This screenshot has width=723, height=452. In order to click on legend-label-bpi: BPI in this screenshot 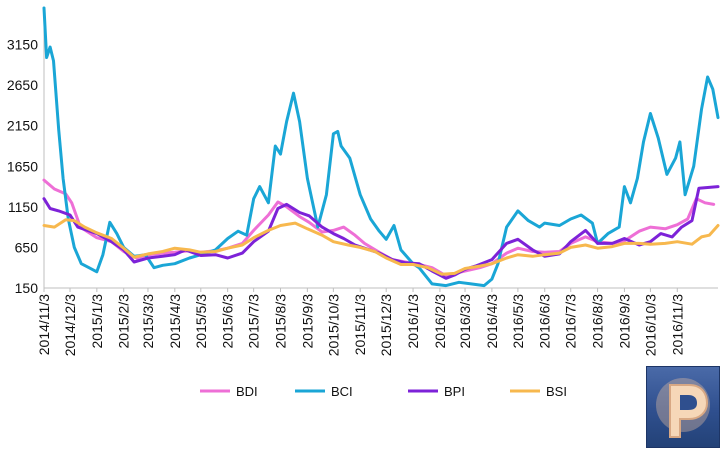, I will do `click(454, 391)`.